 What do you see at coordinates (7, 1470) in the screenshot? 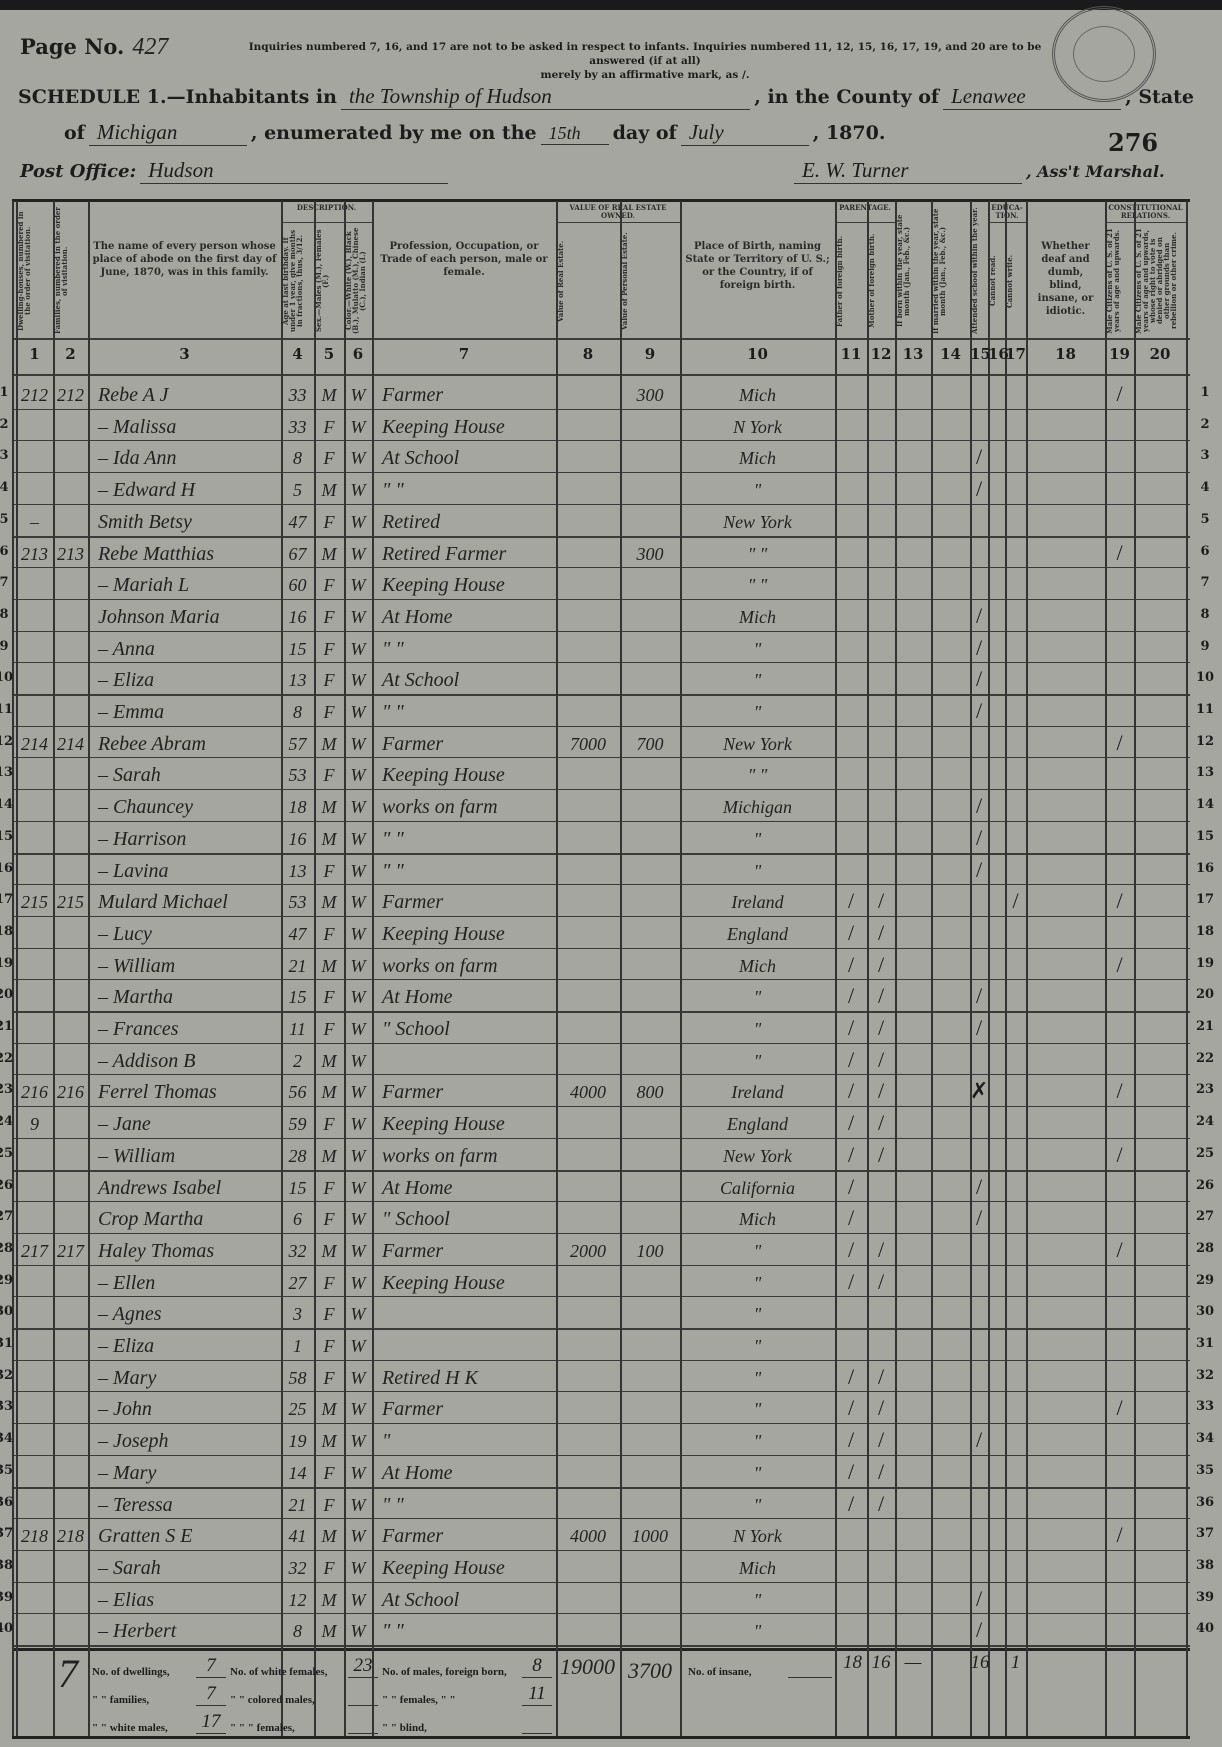
I see `line-number-left: 35` at bounding box center [7, 1470].